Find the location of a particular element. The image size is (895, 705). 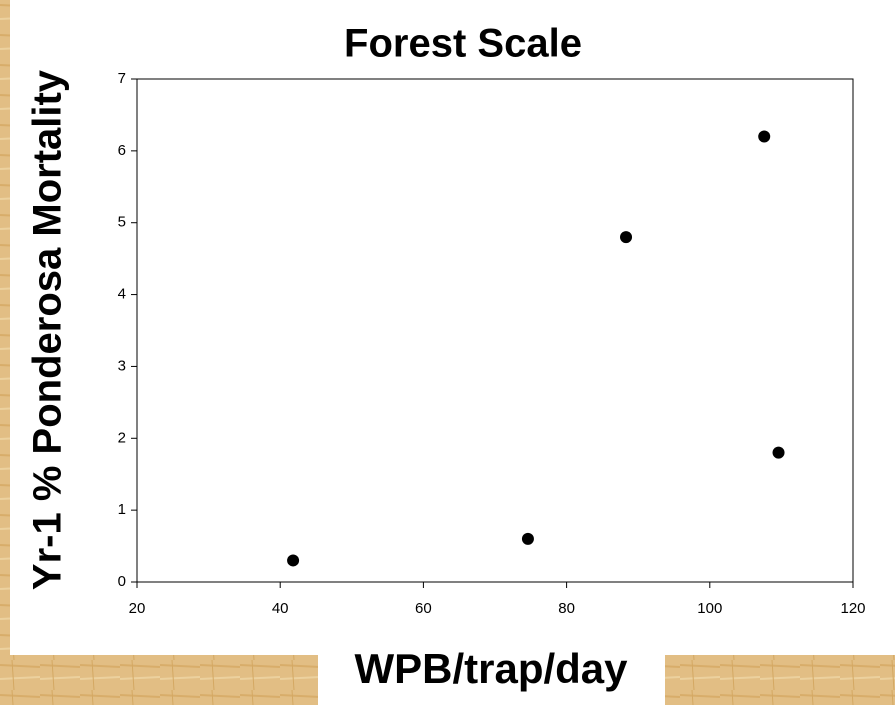

y-axis-label: Yr-1 % Ponderosa Mortality is located at coordinates (48, 329).